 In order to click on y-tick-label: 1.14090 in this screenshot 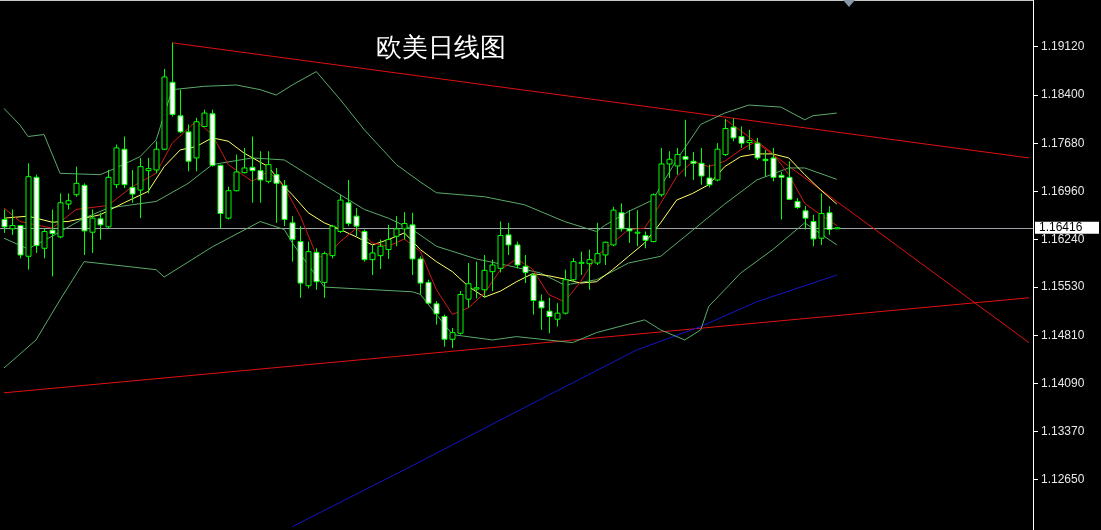, I will do `click(1063, 382)`.